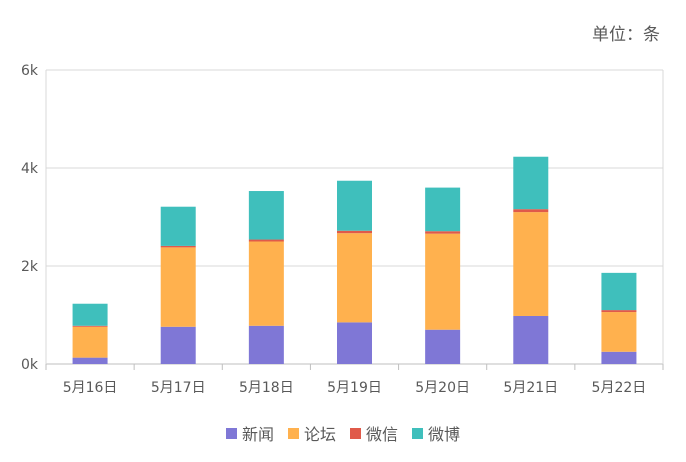 The width and height of the screenshot is (686, 462). I want to click on legend: 新闻 论坛 微信 微博, so click(343, 433).